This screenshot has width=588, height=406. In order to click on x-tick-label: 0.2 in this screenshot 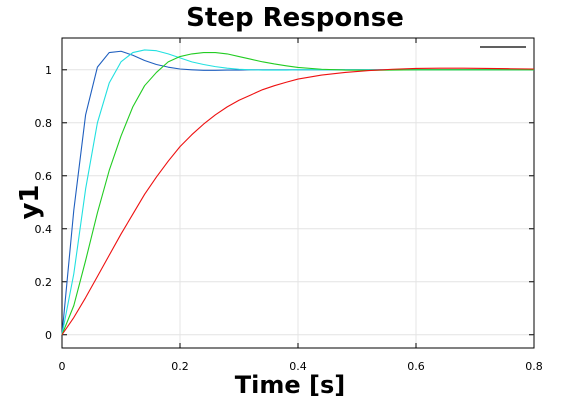, I will do `click(180, 366)`.